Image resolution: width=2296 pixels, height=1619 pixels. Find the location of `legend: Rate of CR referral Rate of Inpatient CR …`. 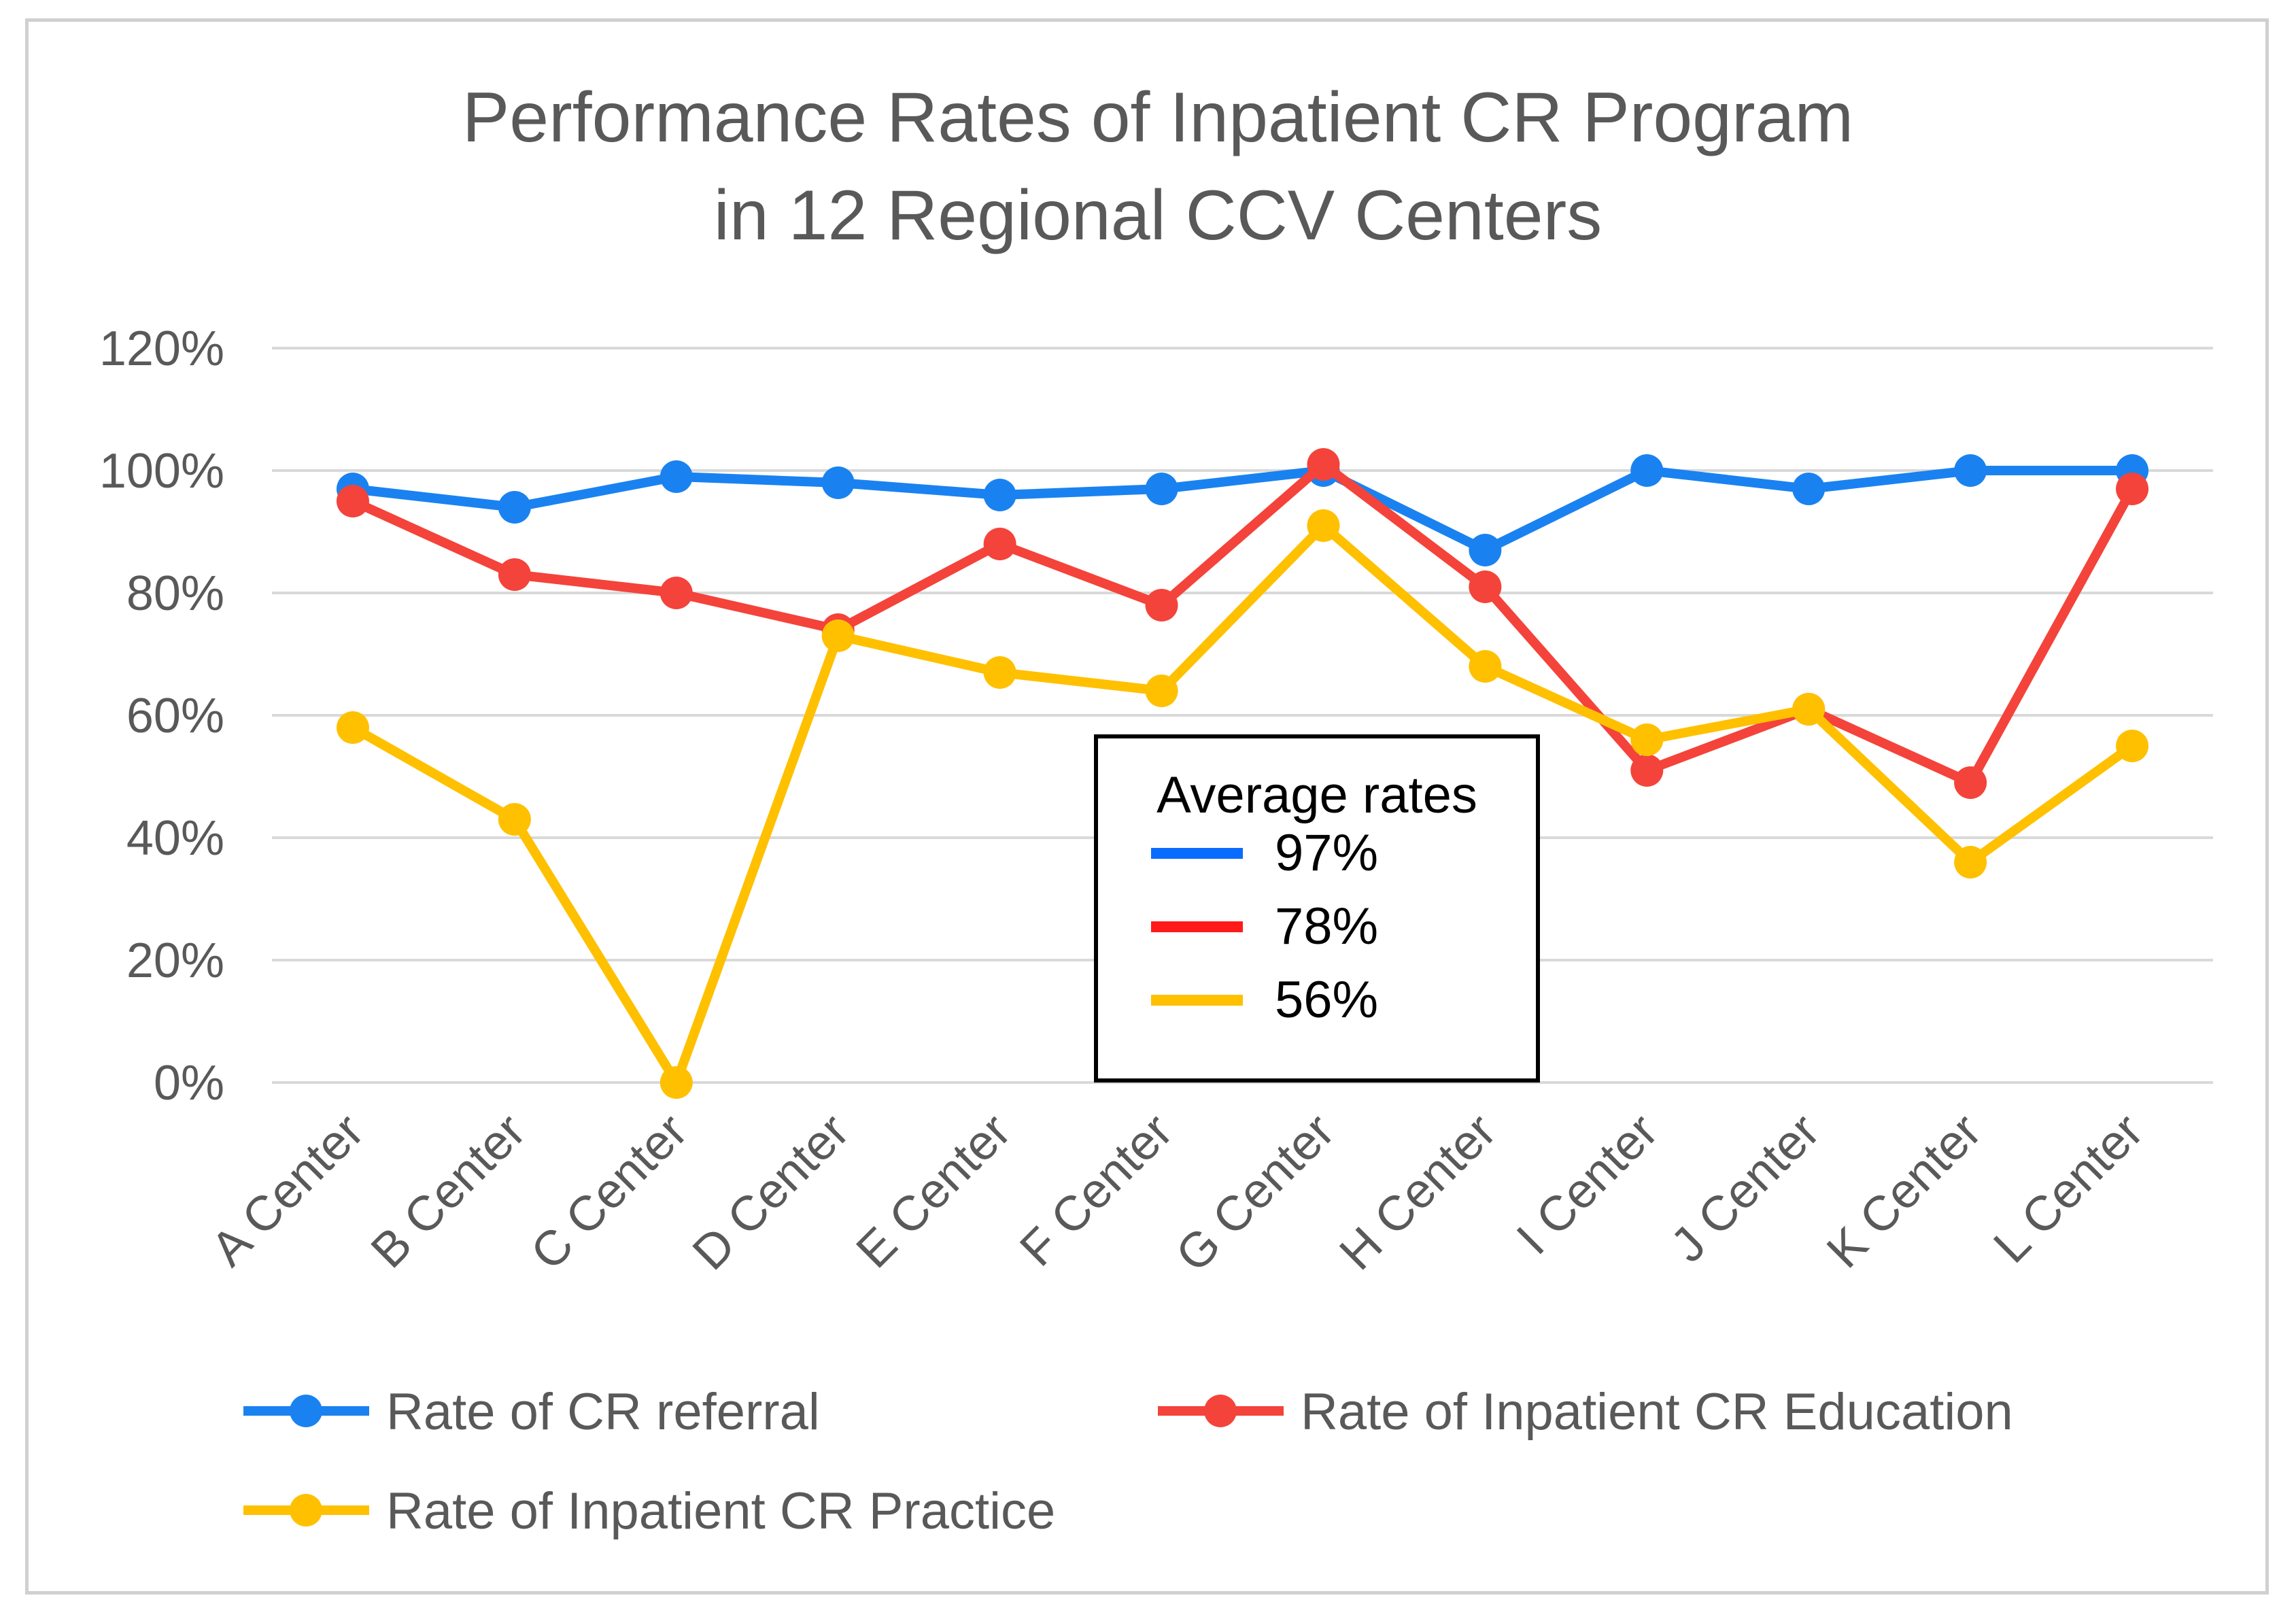

legend: Rate of CR referral Rate of Inpatient CR … is located at coordinates (1128, 1461).